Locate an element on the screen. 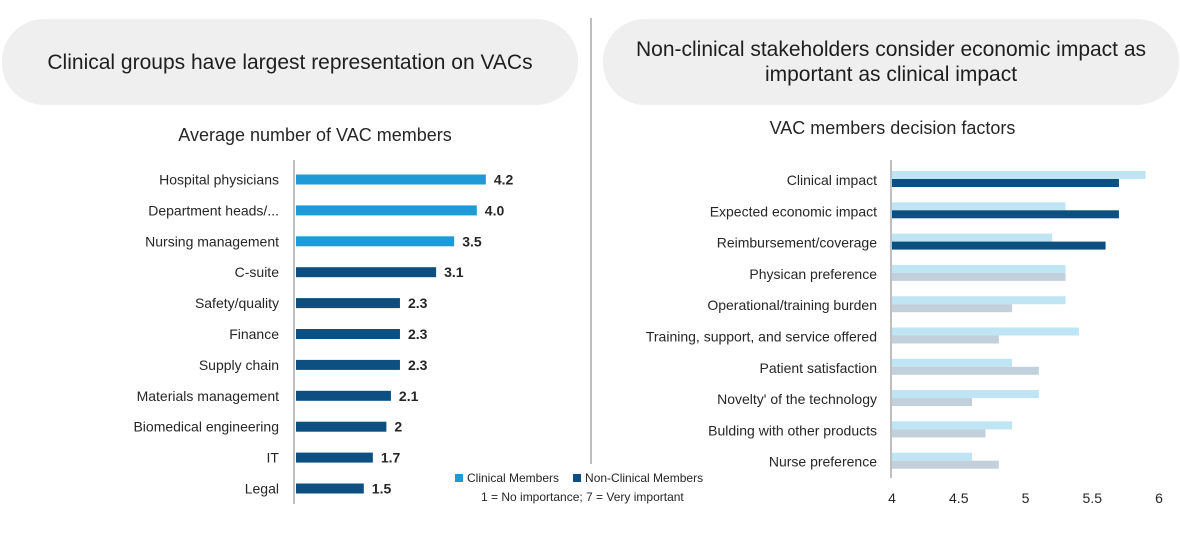  bar-it is located at coordinates (334, 457).